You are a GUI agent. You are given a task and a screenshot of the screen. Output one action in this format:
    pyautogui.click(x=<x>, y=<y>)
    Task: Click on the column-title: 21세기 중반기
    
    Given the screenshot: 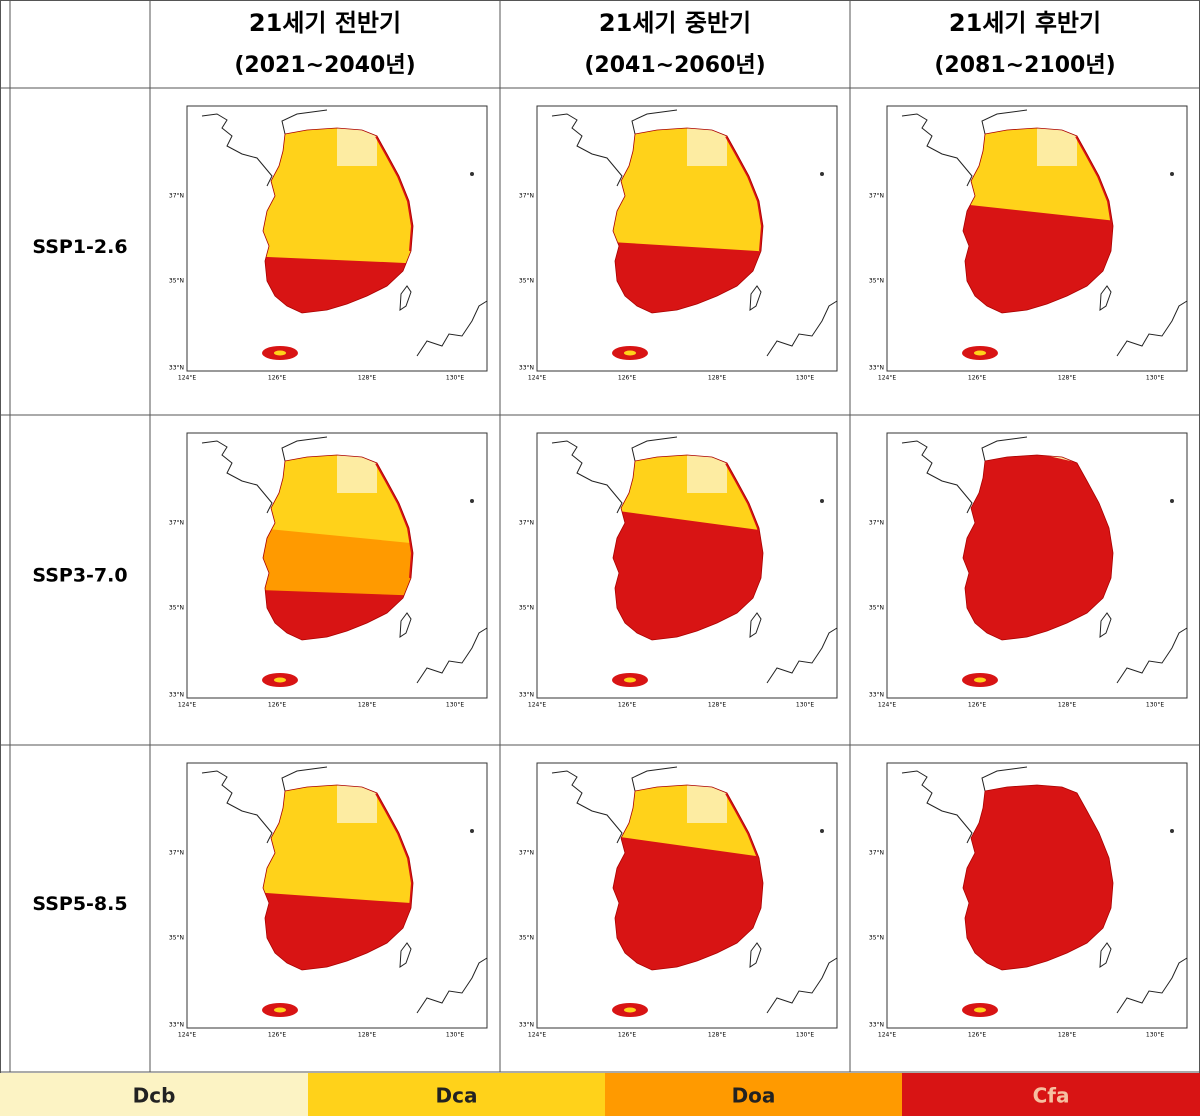 What is the action you would take?
    pyautogui.click(x=675, y=23)
    